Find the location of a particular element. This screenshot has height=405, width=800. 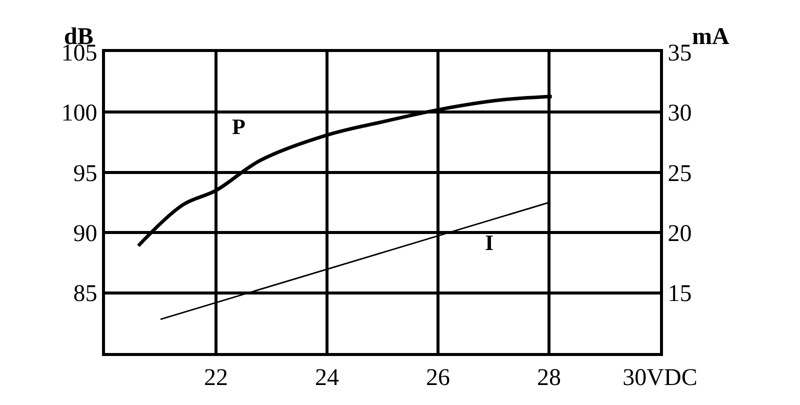

x-tick-label: 30VDC is located at coordinates (660, 377).